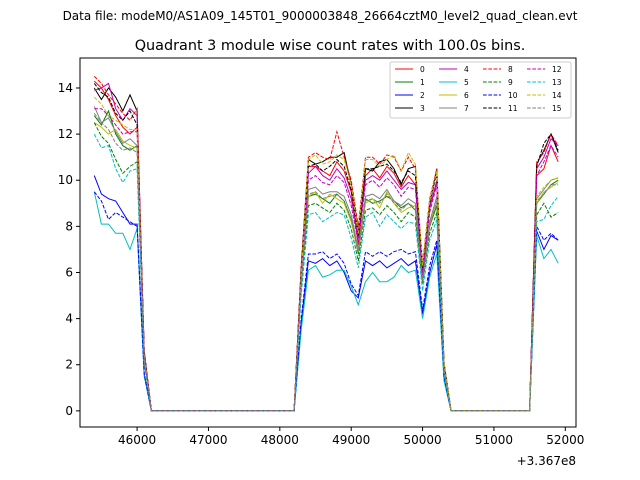  Describe the element at coordinates (557, 108) in the screenshot. I see `legend-label-15: 15` at that location.